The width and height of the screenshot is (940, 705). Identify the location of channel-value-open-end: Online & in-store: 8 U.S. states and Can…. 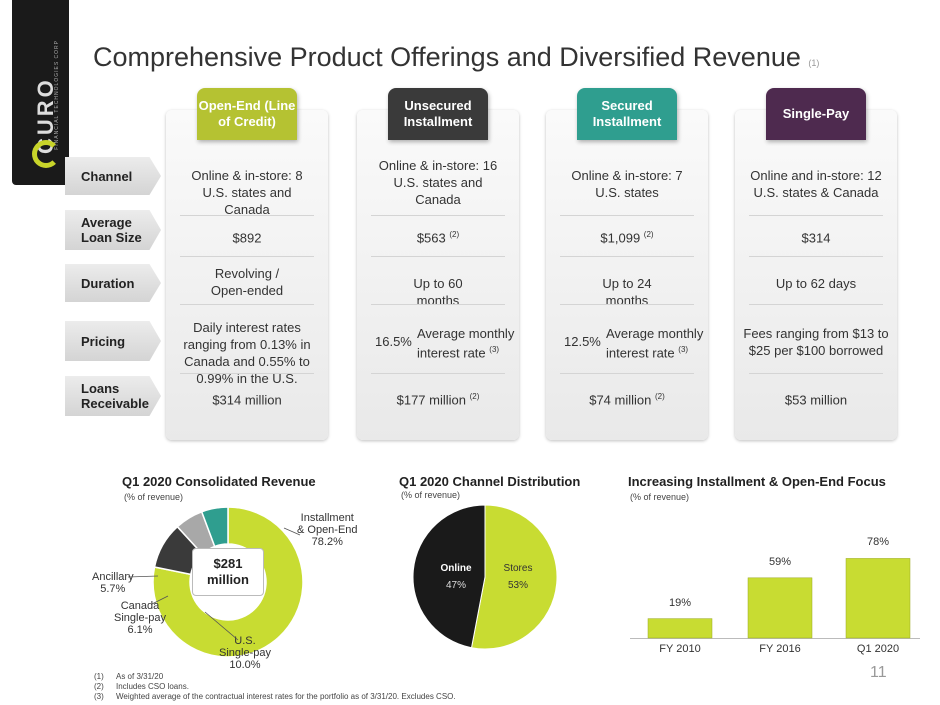
(247, 192).